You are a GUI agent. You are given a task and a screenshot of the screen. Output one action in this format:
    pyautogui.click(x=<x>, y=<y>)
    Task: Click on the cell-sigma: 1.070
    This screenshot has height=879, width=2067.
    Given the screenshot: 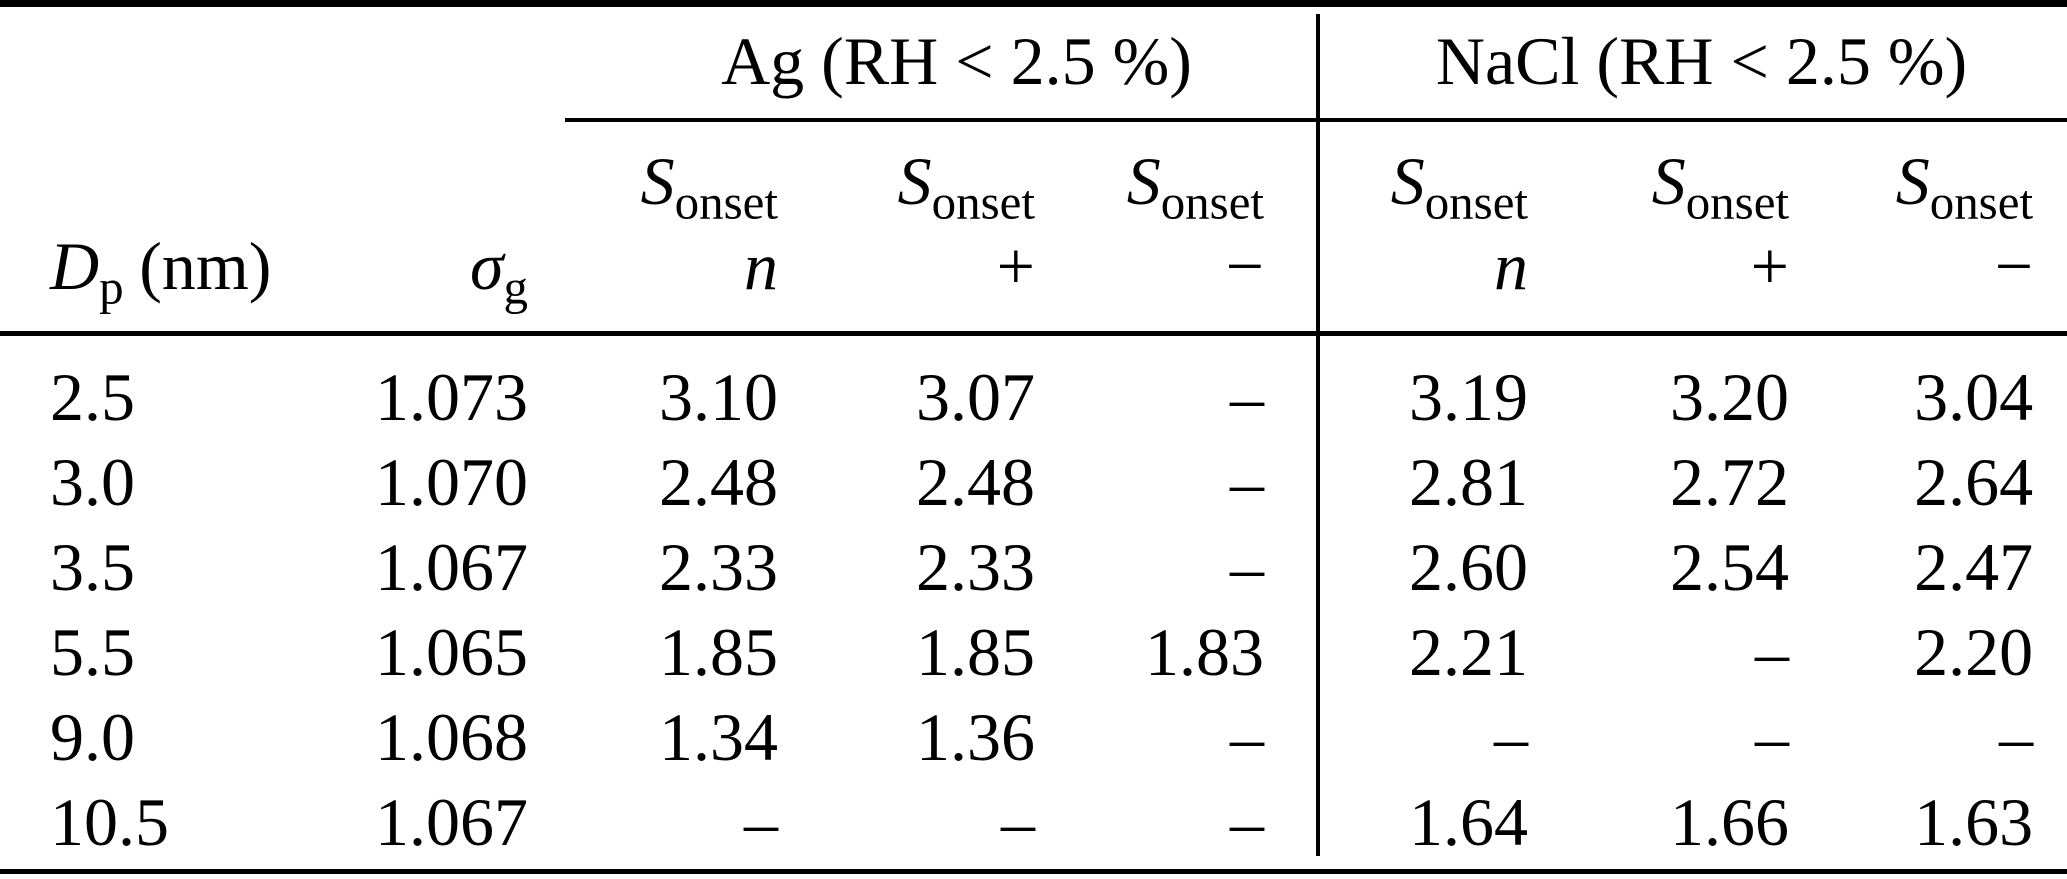 What is the action you would take?
    pyautogui.click(x=451, y=481)
    